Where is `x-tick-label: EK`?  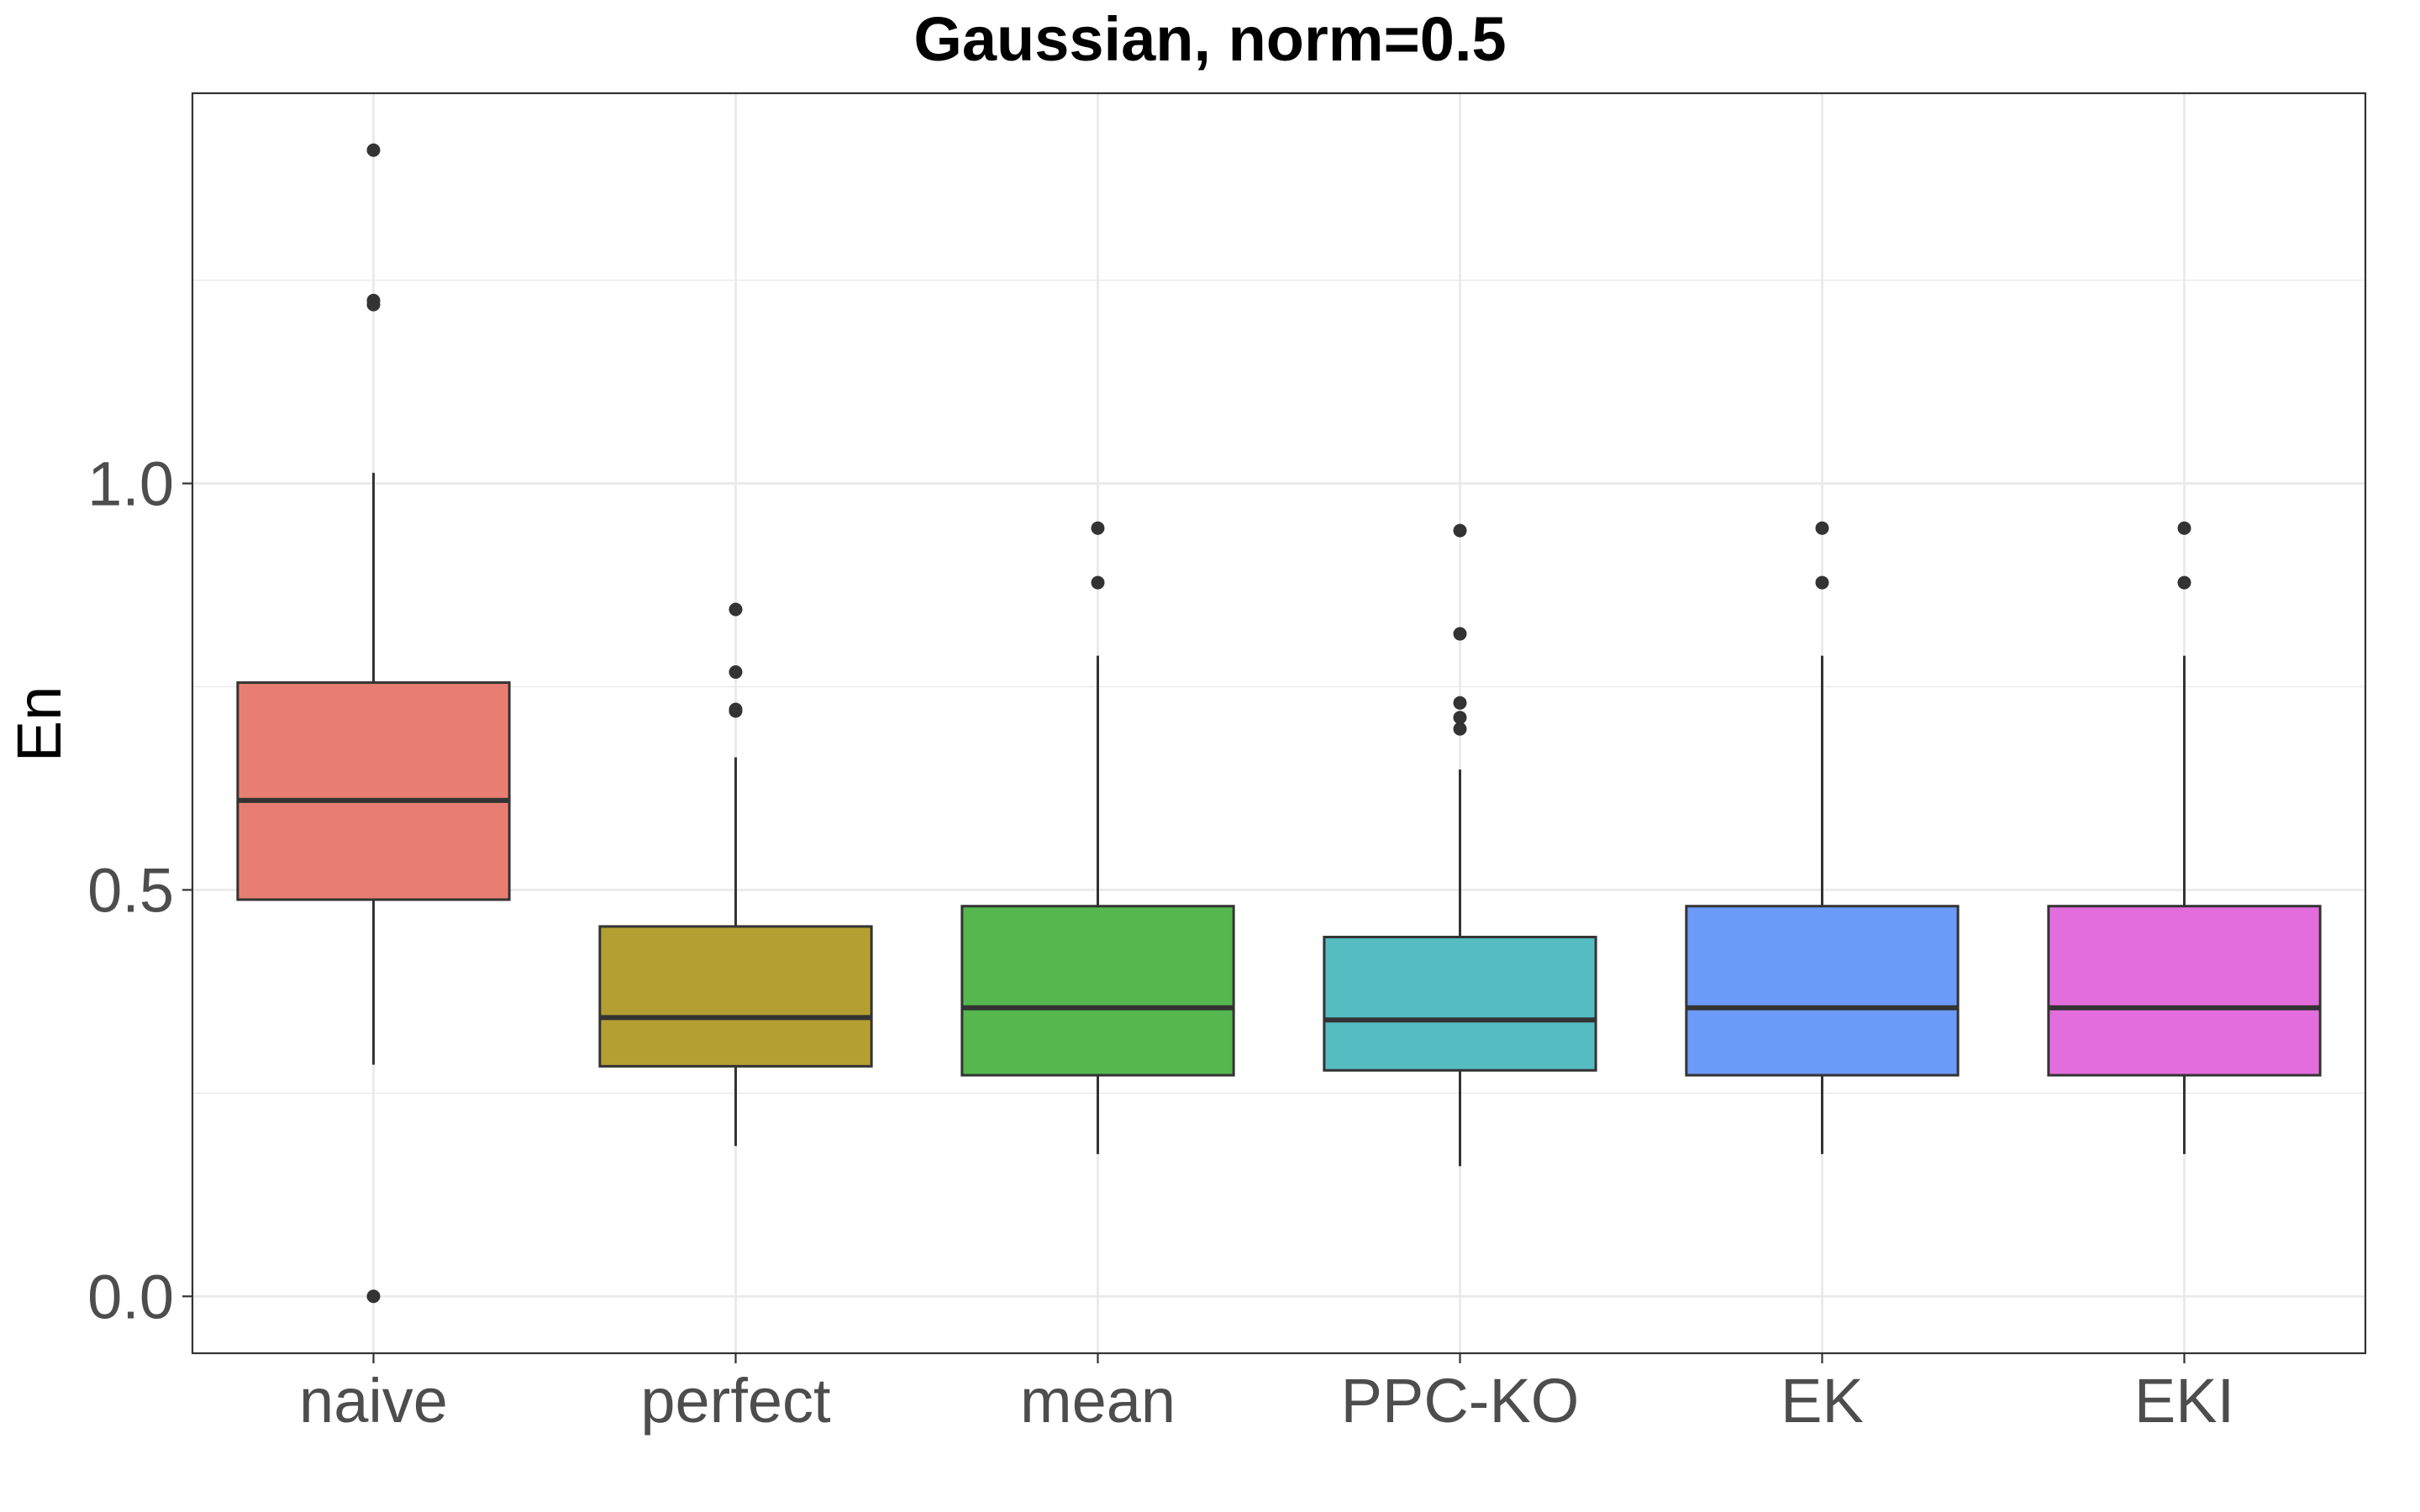
x-tick-label: EK is located at coordinates (1822, 1401).